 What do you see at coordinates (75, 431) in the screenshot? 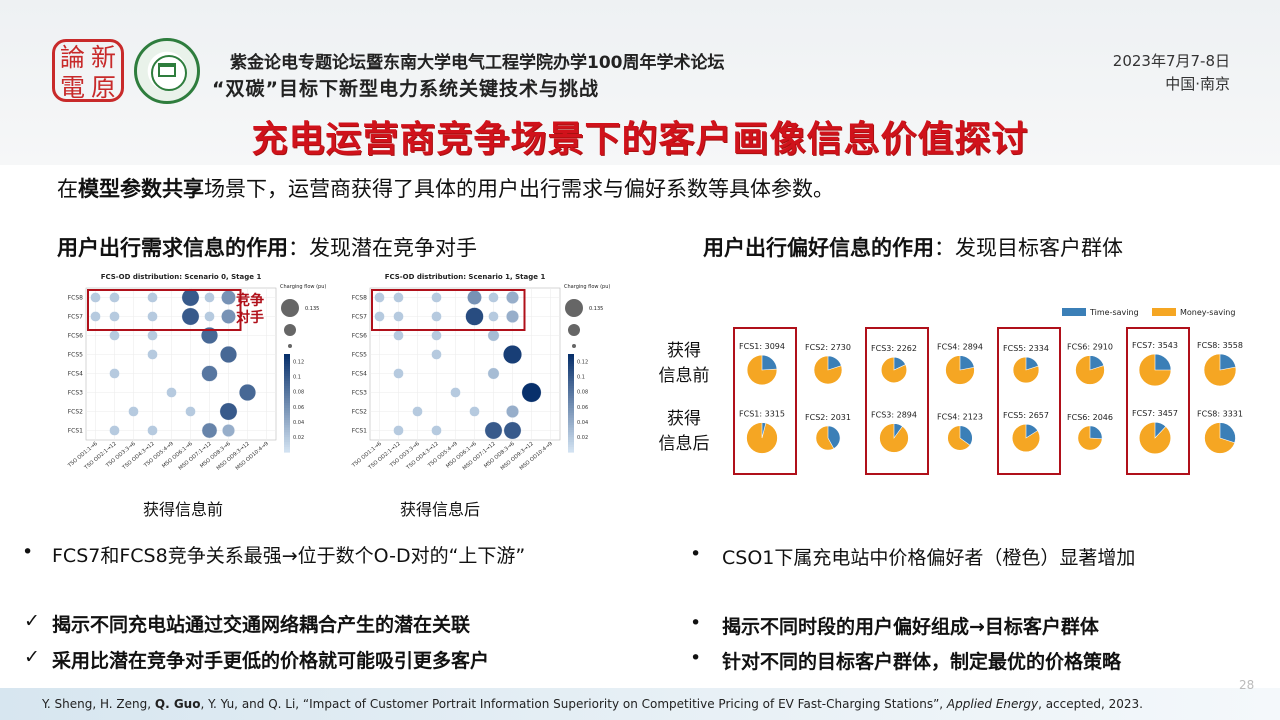
I see `y-tick-label: FCS1` at bounding box center [75, 431].